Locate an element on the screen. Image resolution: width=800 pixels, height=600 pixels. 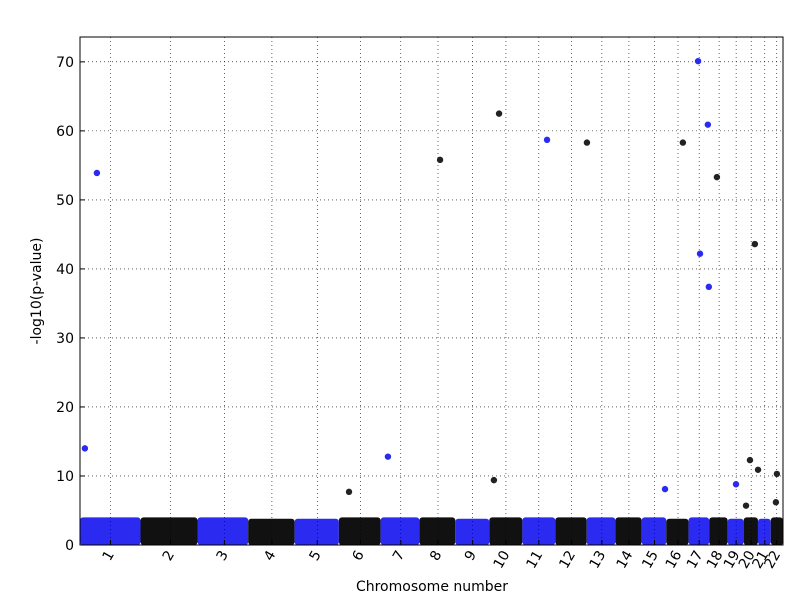
y-tick-label: 30 is located at coordinates (65, 339).